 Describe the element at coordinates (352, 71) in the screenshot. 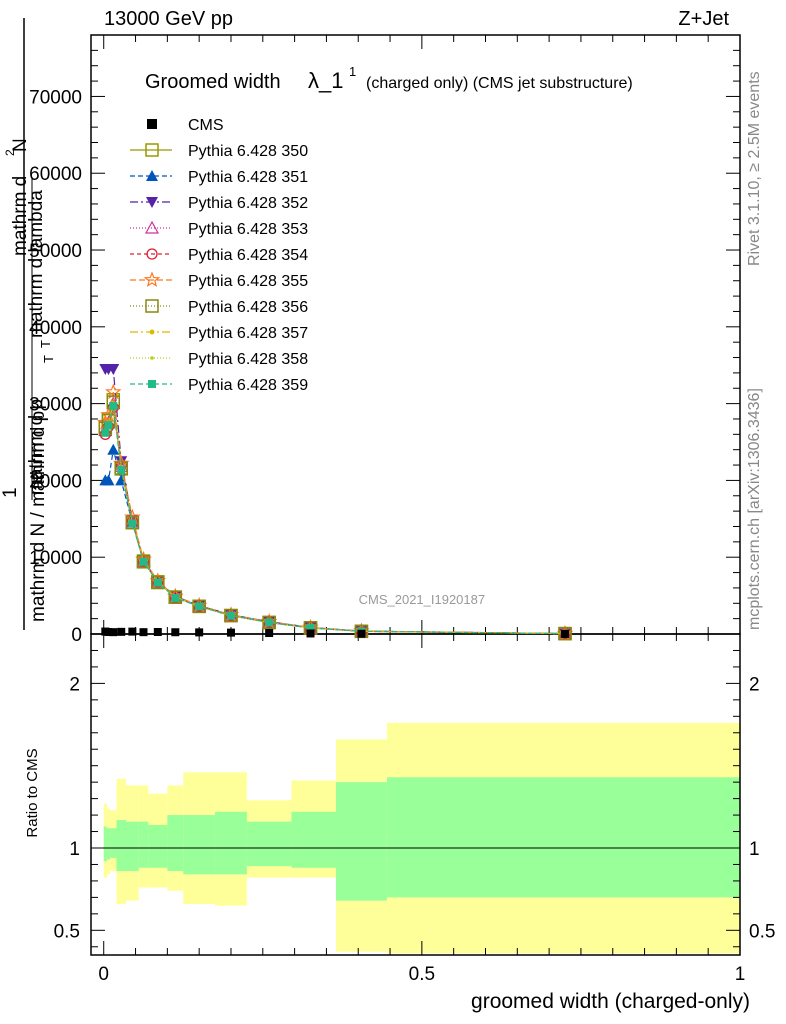

I see `chart-title-superscript: 1` at that location.